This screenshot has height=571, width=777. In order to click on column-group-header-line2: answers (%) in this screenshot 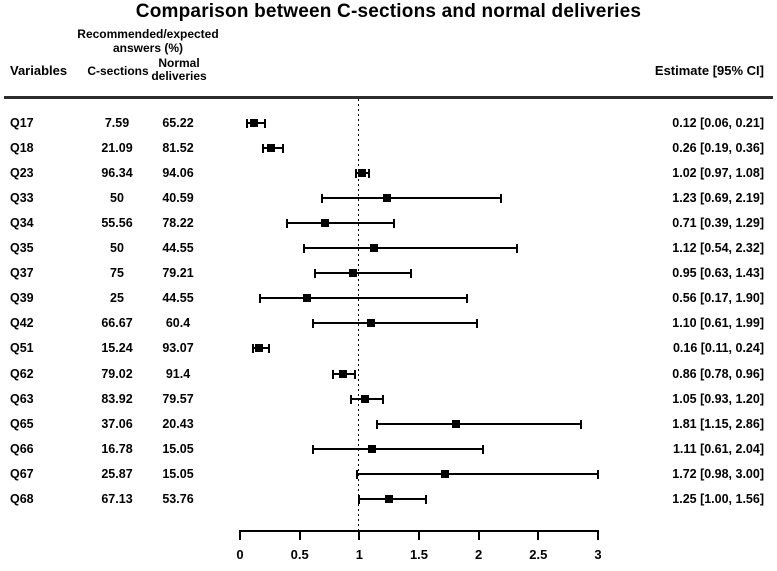, I will do `click(148, 48)`.